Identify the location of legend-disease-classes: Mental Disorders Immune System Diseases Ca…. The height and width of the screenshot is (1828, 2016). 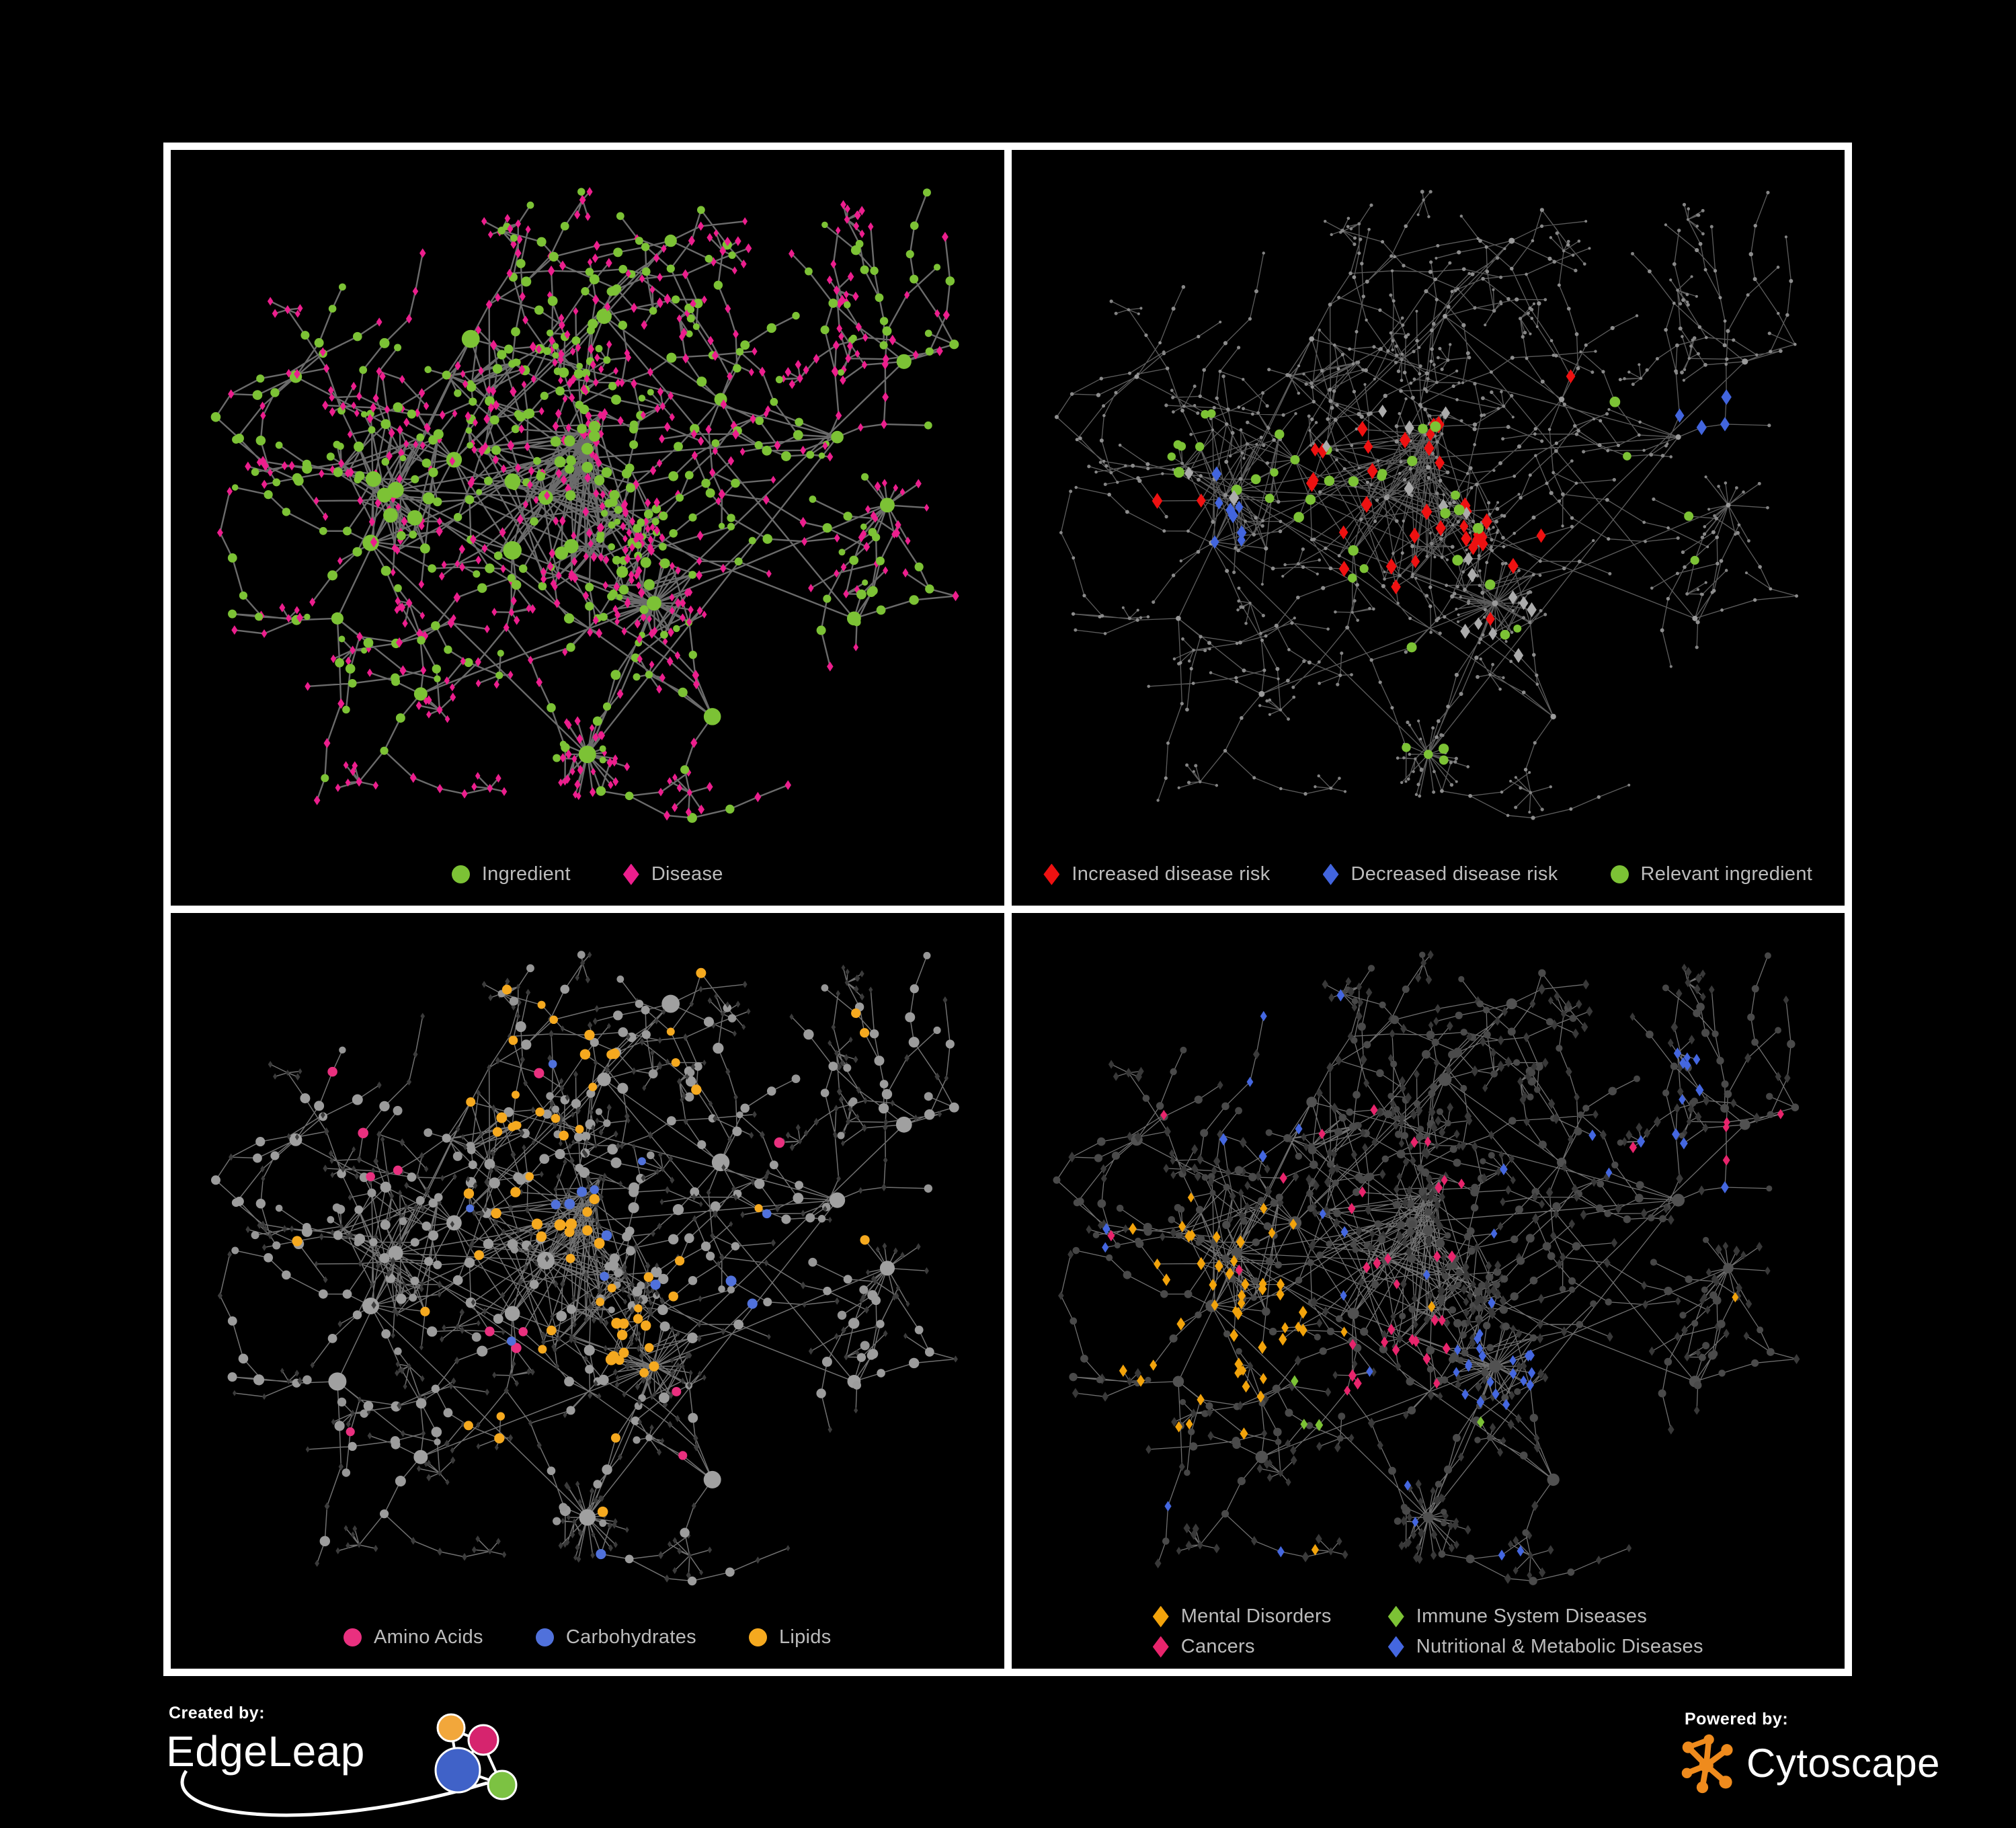
(1428, 1631).